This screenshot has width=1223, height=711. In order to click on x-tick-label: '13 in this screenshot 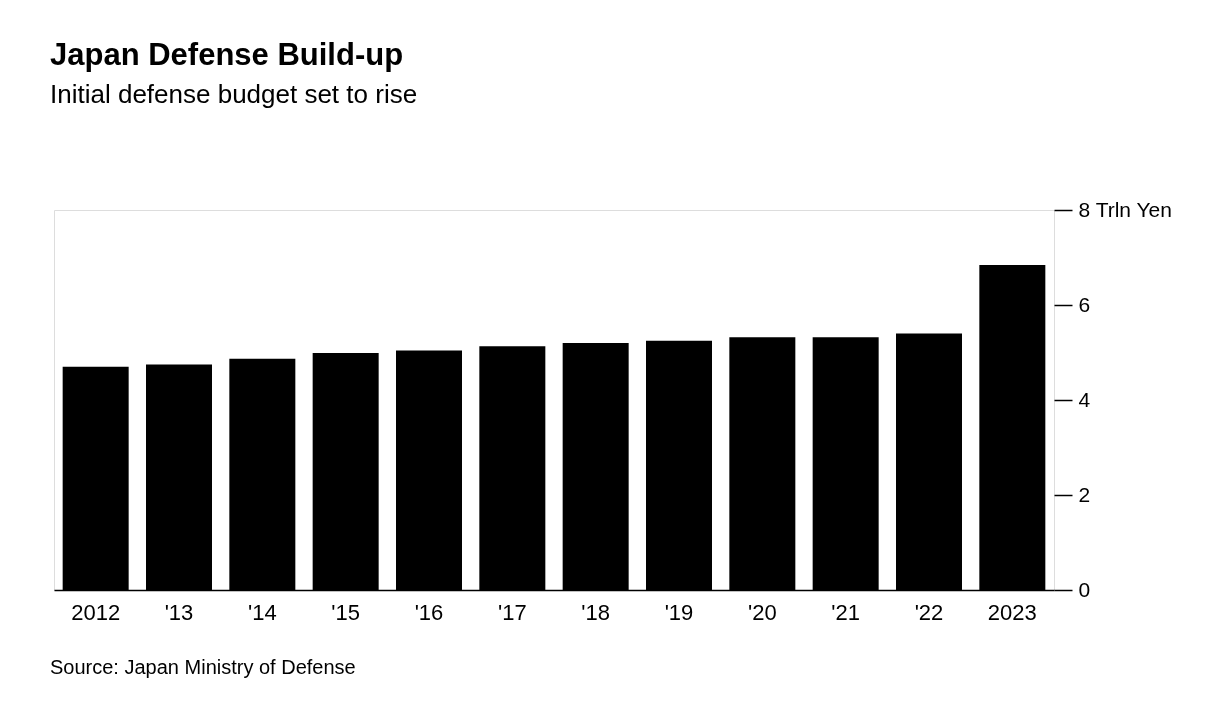, I will do `click(179, 612)`.